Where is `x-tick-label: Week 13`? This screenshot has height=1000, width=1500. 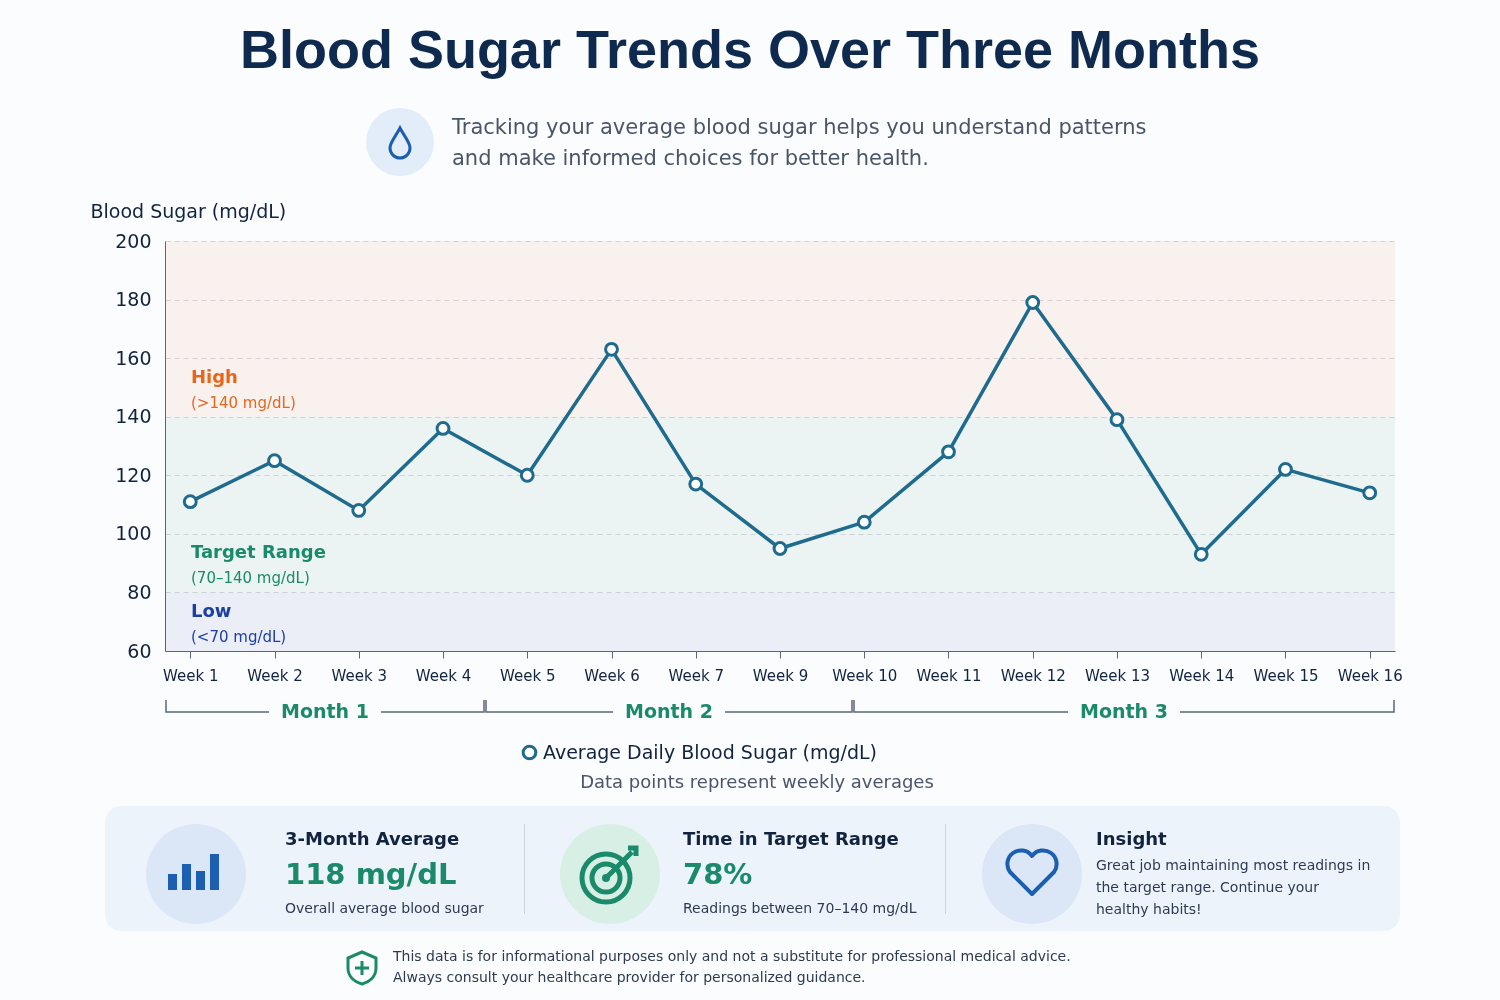
x-tick-label: Week 13 is located at coordinates (1117, 675).